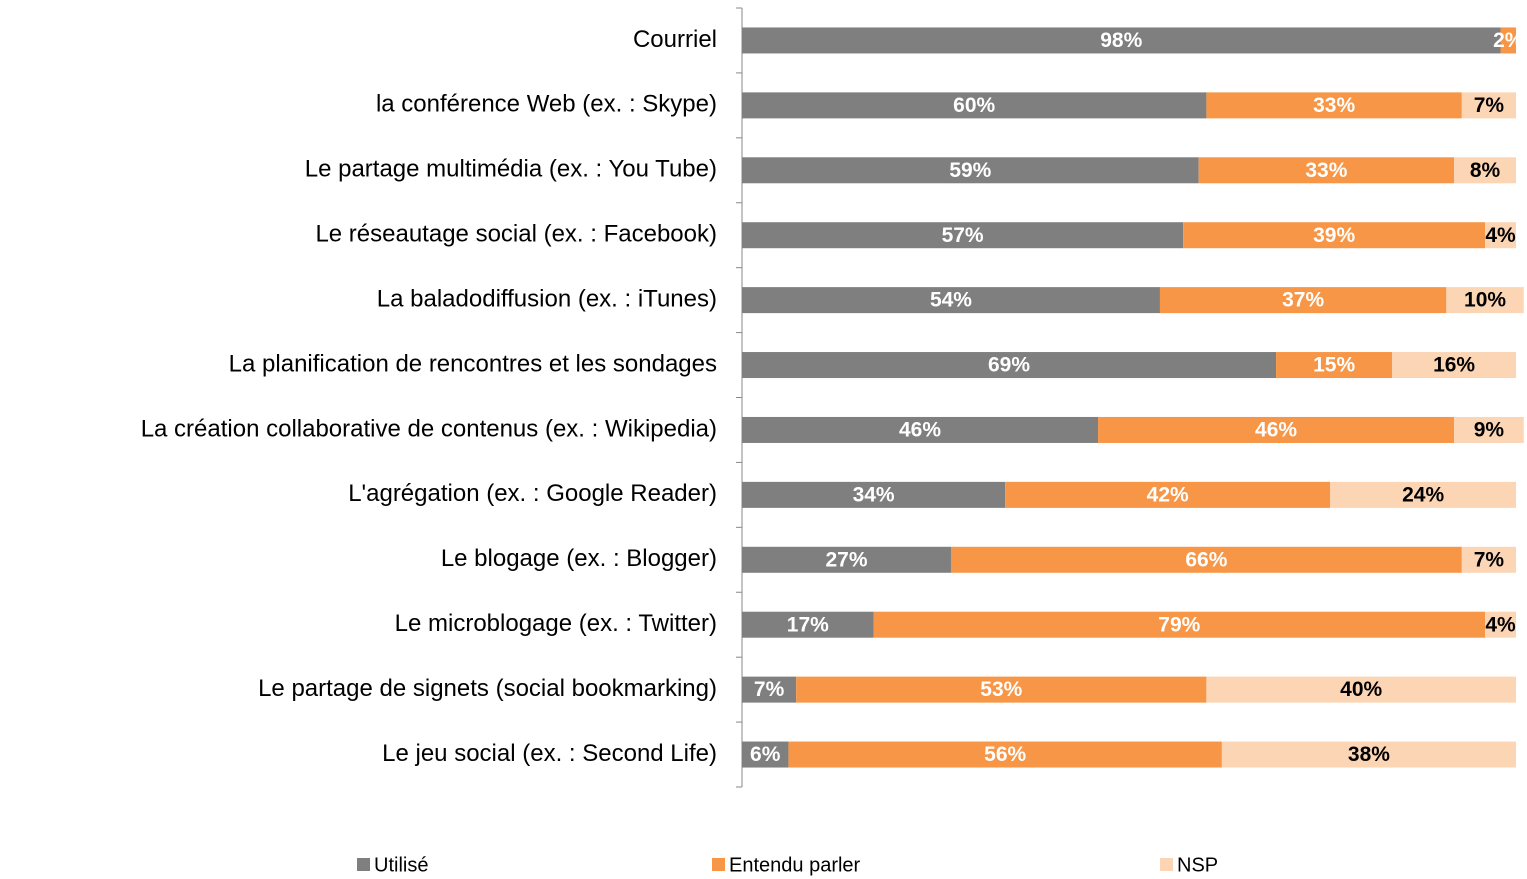  I want to click on value-label: 34%, so click(874, 494).